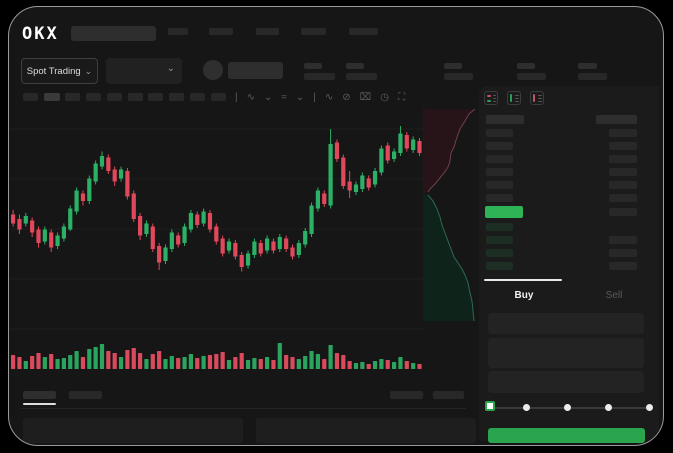 This screenshot has width=673, height=453. Describe the element at coordinates (52, 97) in the screenshot. I see `timeframe-2-active` at that location.